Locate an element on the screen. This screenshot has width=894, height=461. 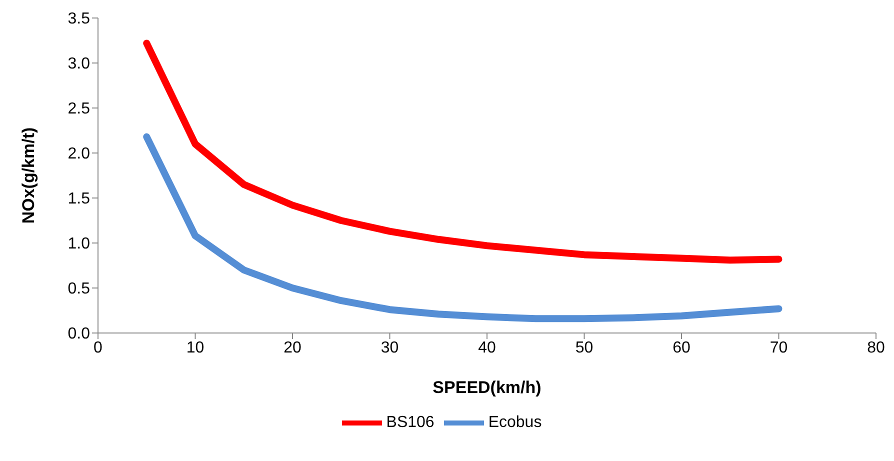
x-tick-label: 0 is located at coordinates (98, 347).